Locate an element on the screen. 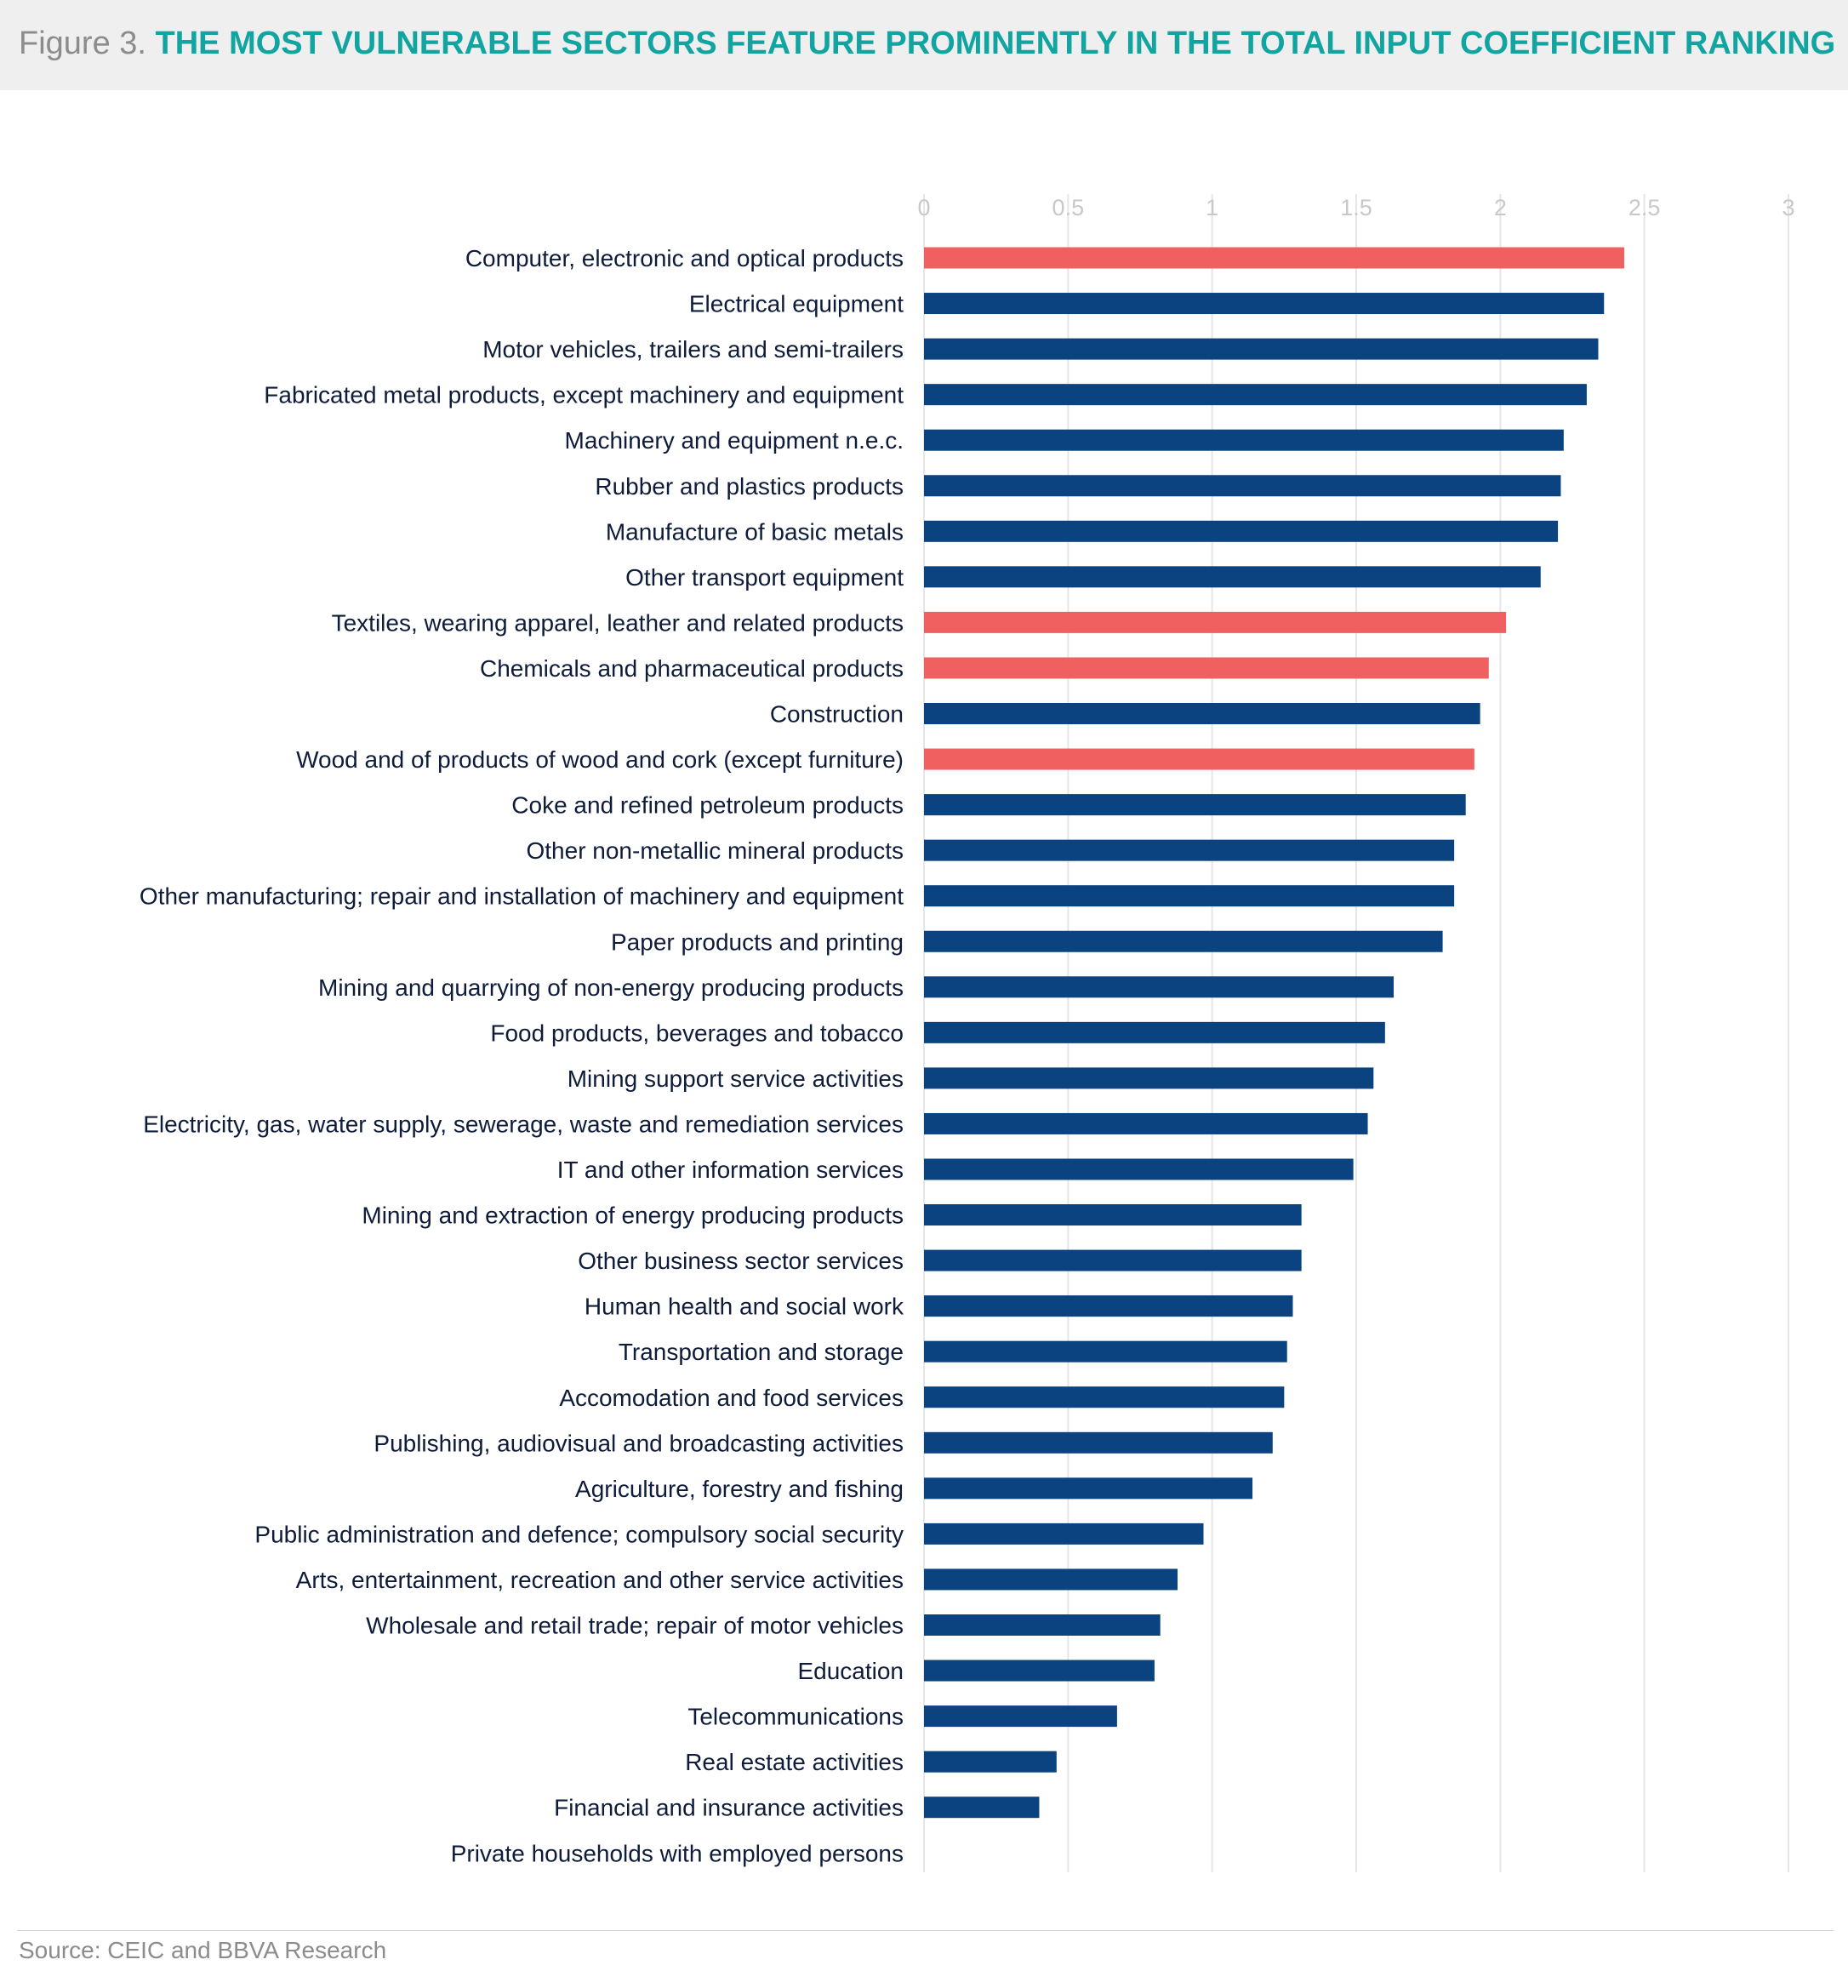  category-label: Coke and refined petroleum products is located at coordinates (708, 805).